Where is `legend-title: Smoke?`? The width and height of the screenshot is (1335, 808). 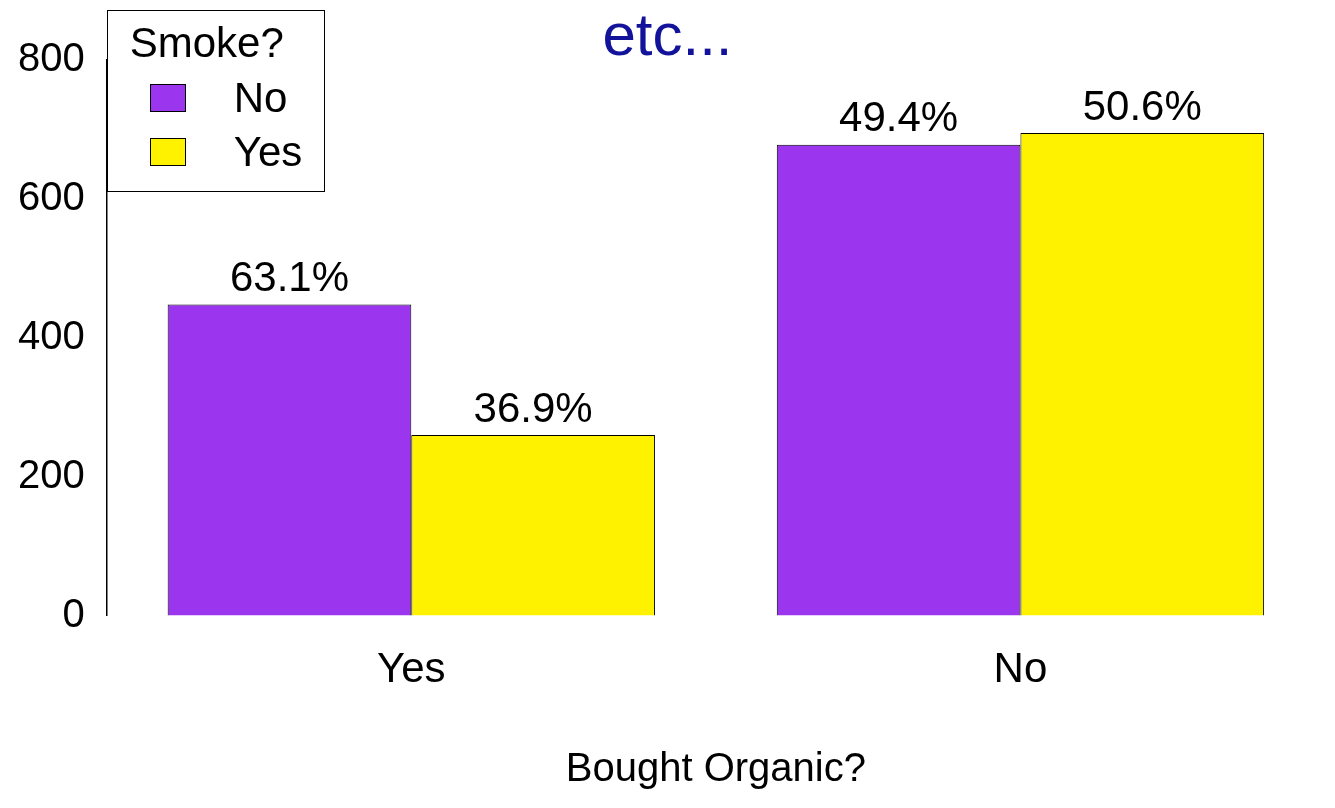
legend-title: Smoke? is located at coordinates (207, 43).